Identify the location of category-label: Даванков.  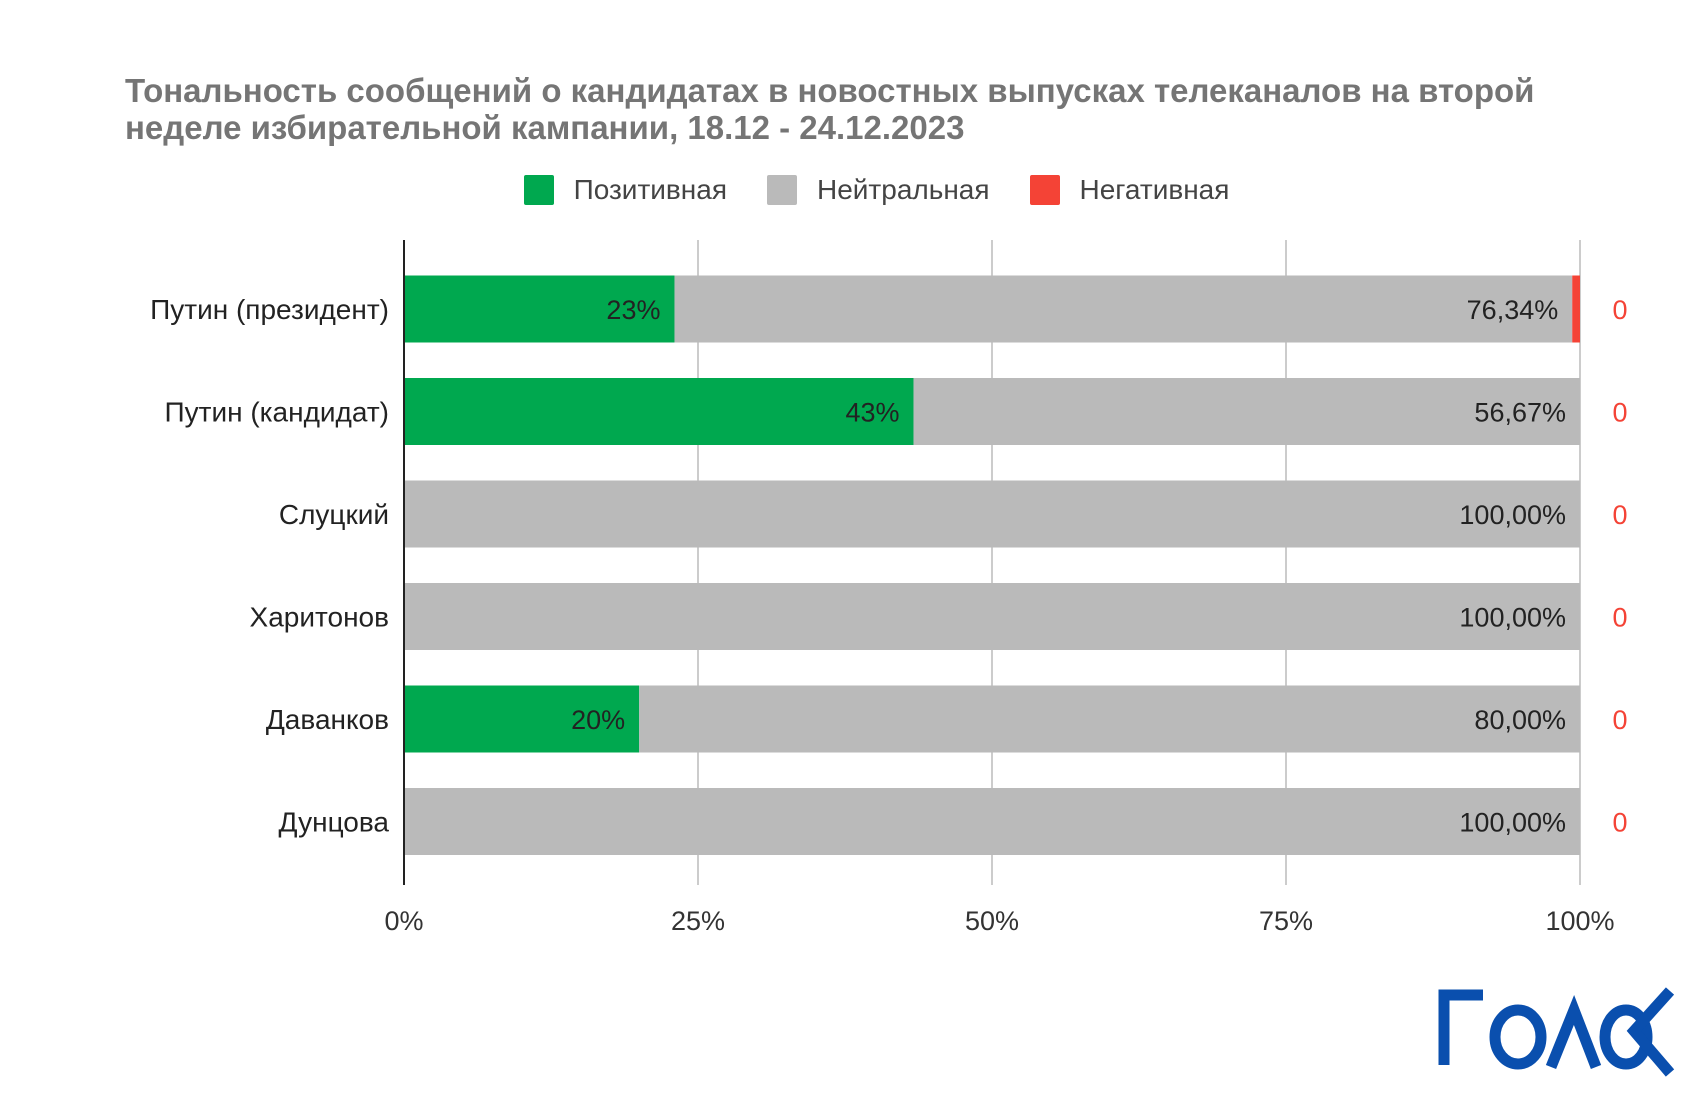
(327, 719).